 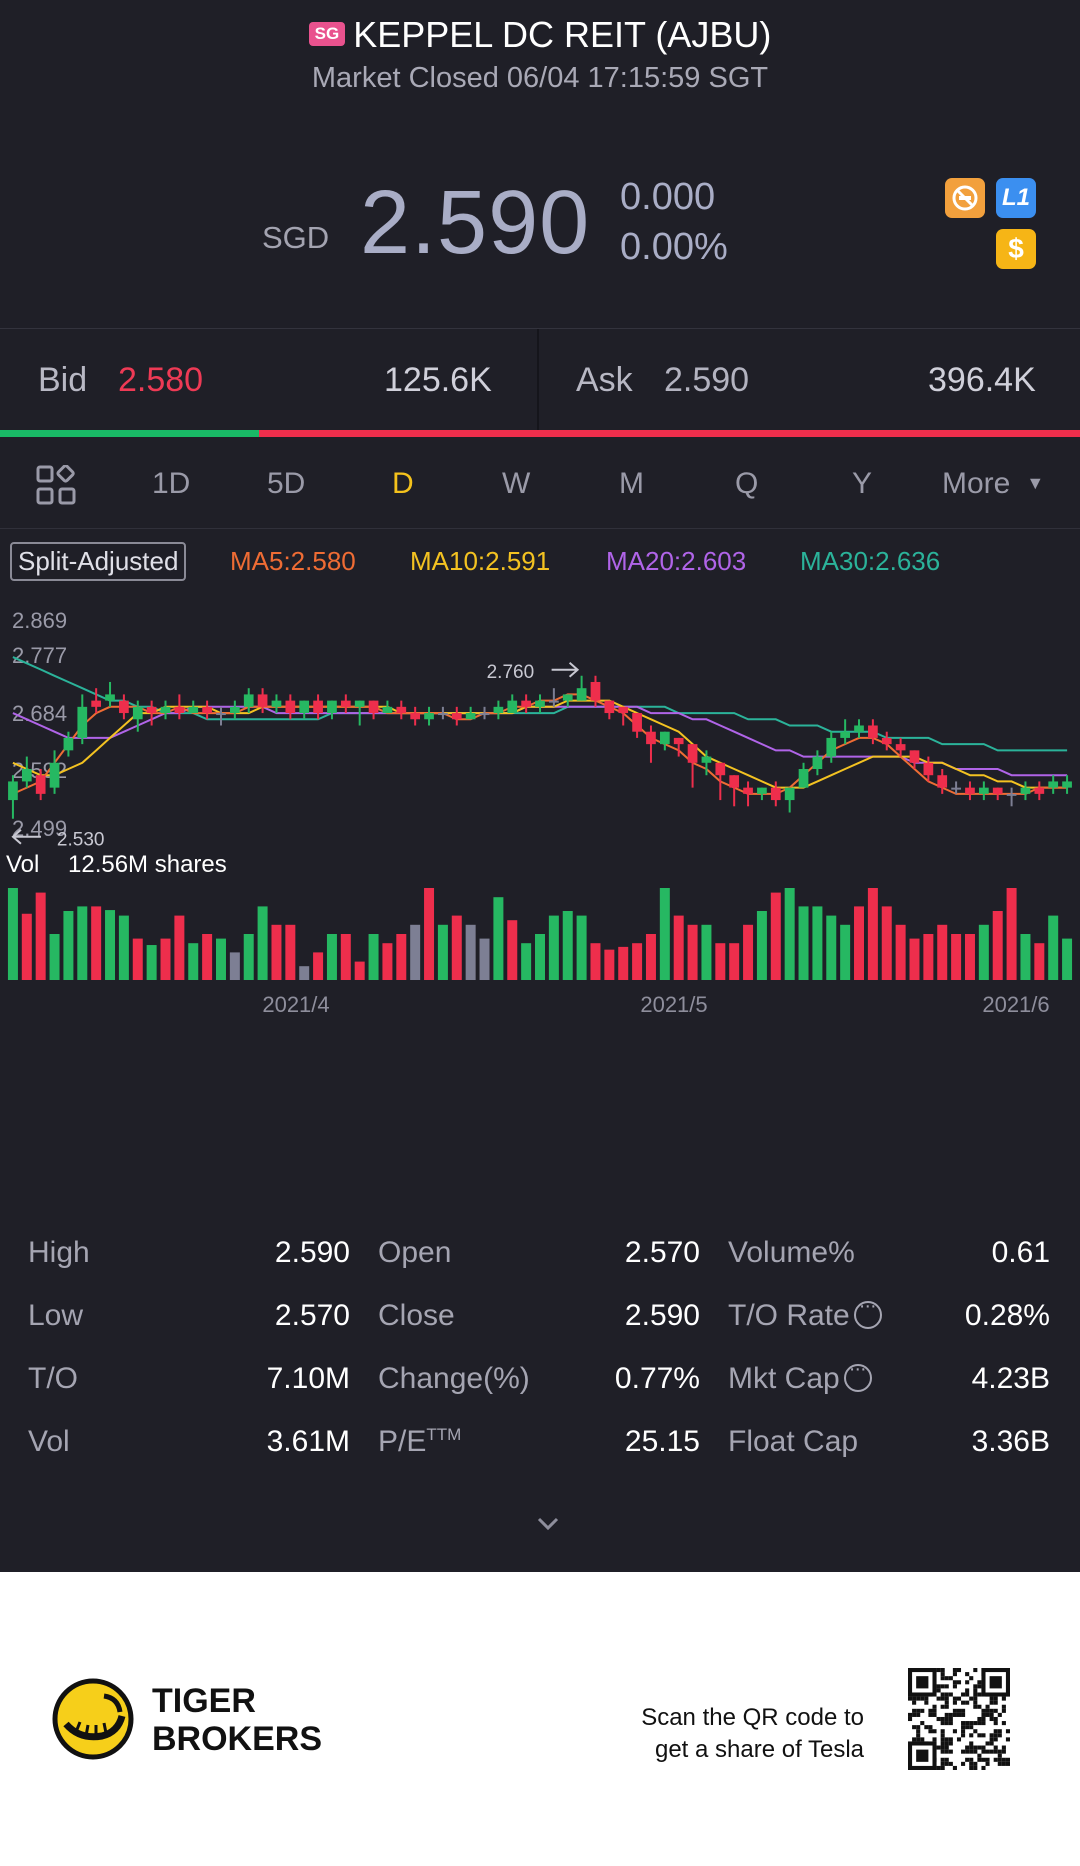 I want to click on qr-code, so click(x=959, y=1719).